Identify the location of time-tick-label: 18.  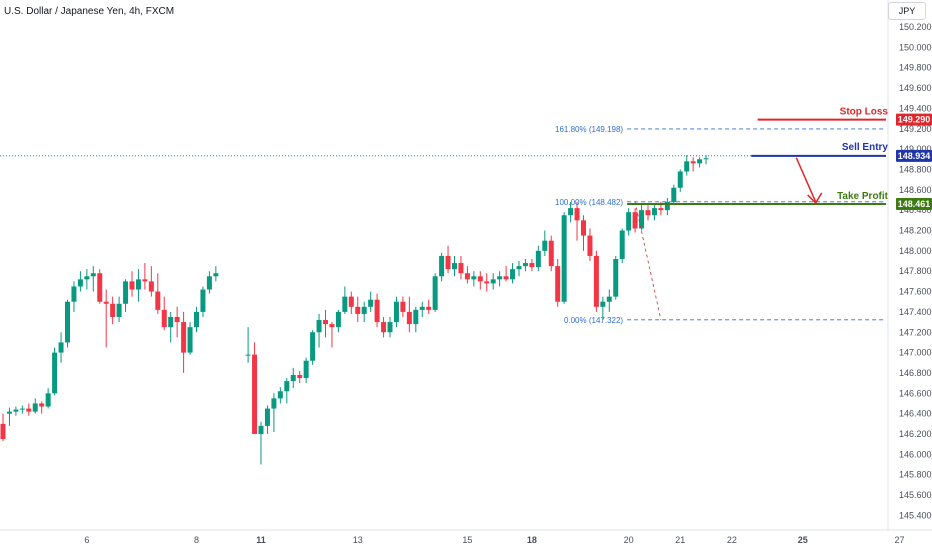
(532, 540).